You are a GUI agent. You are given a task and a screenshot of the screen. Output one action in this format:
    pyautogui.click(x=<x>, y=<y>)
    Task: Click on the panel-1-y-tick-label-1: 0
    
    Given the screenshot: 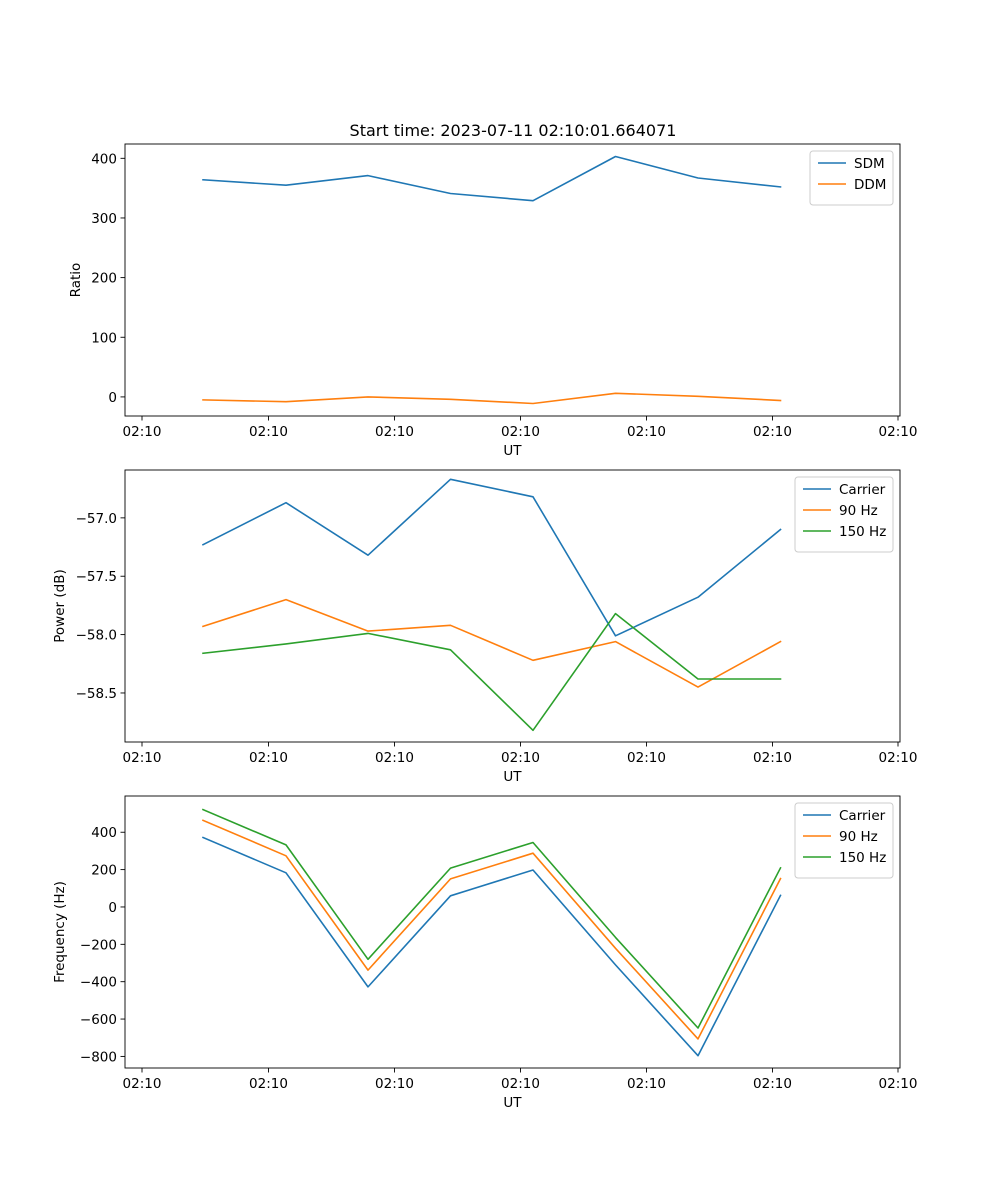 What is the action you would take?
    pyautogui.click(x=112, y=398)
    